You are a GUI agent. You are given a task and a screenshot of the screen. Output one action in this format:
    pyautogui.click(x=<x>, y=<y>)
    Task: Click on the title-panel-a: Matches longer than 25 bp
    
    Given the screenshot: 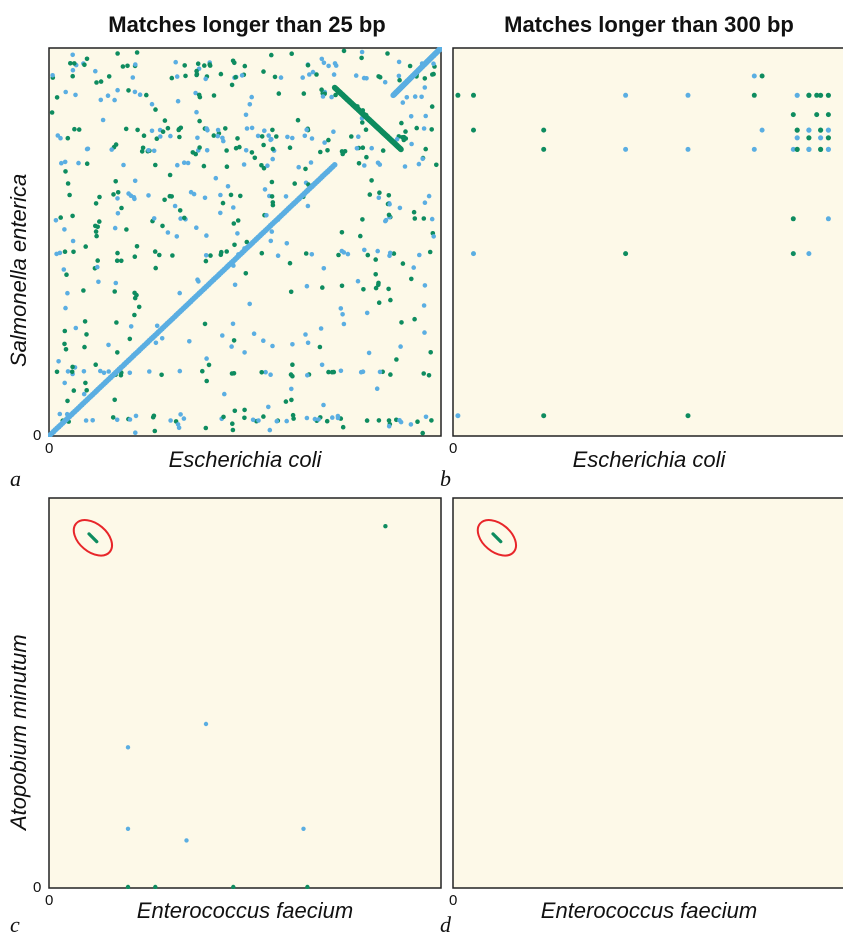 What is the action you would take?
    pyautogui.click(x=247, y=24)
    